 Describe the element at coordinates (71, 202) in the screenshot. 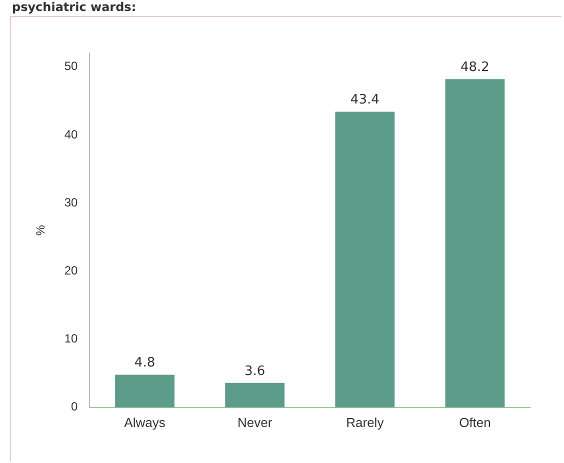

I see `y-tick-label: 30` at that location.